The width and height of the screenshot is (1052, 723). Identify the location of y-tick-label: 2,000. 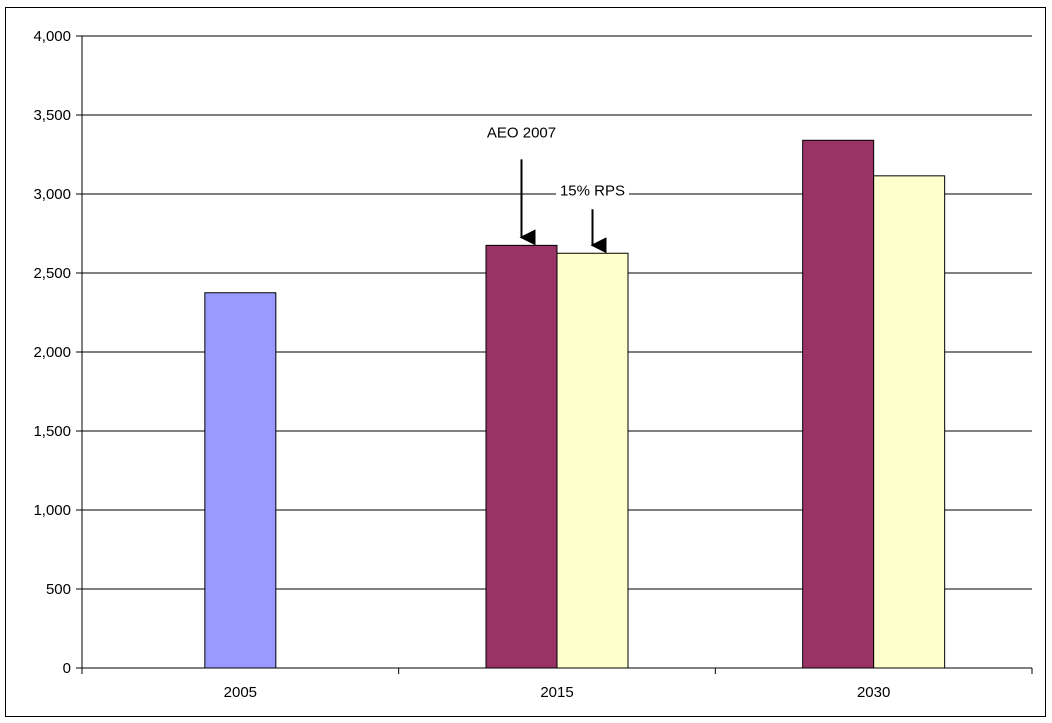
(52, 352).